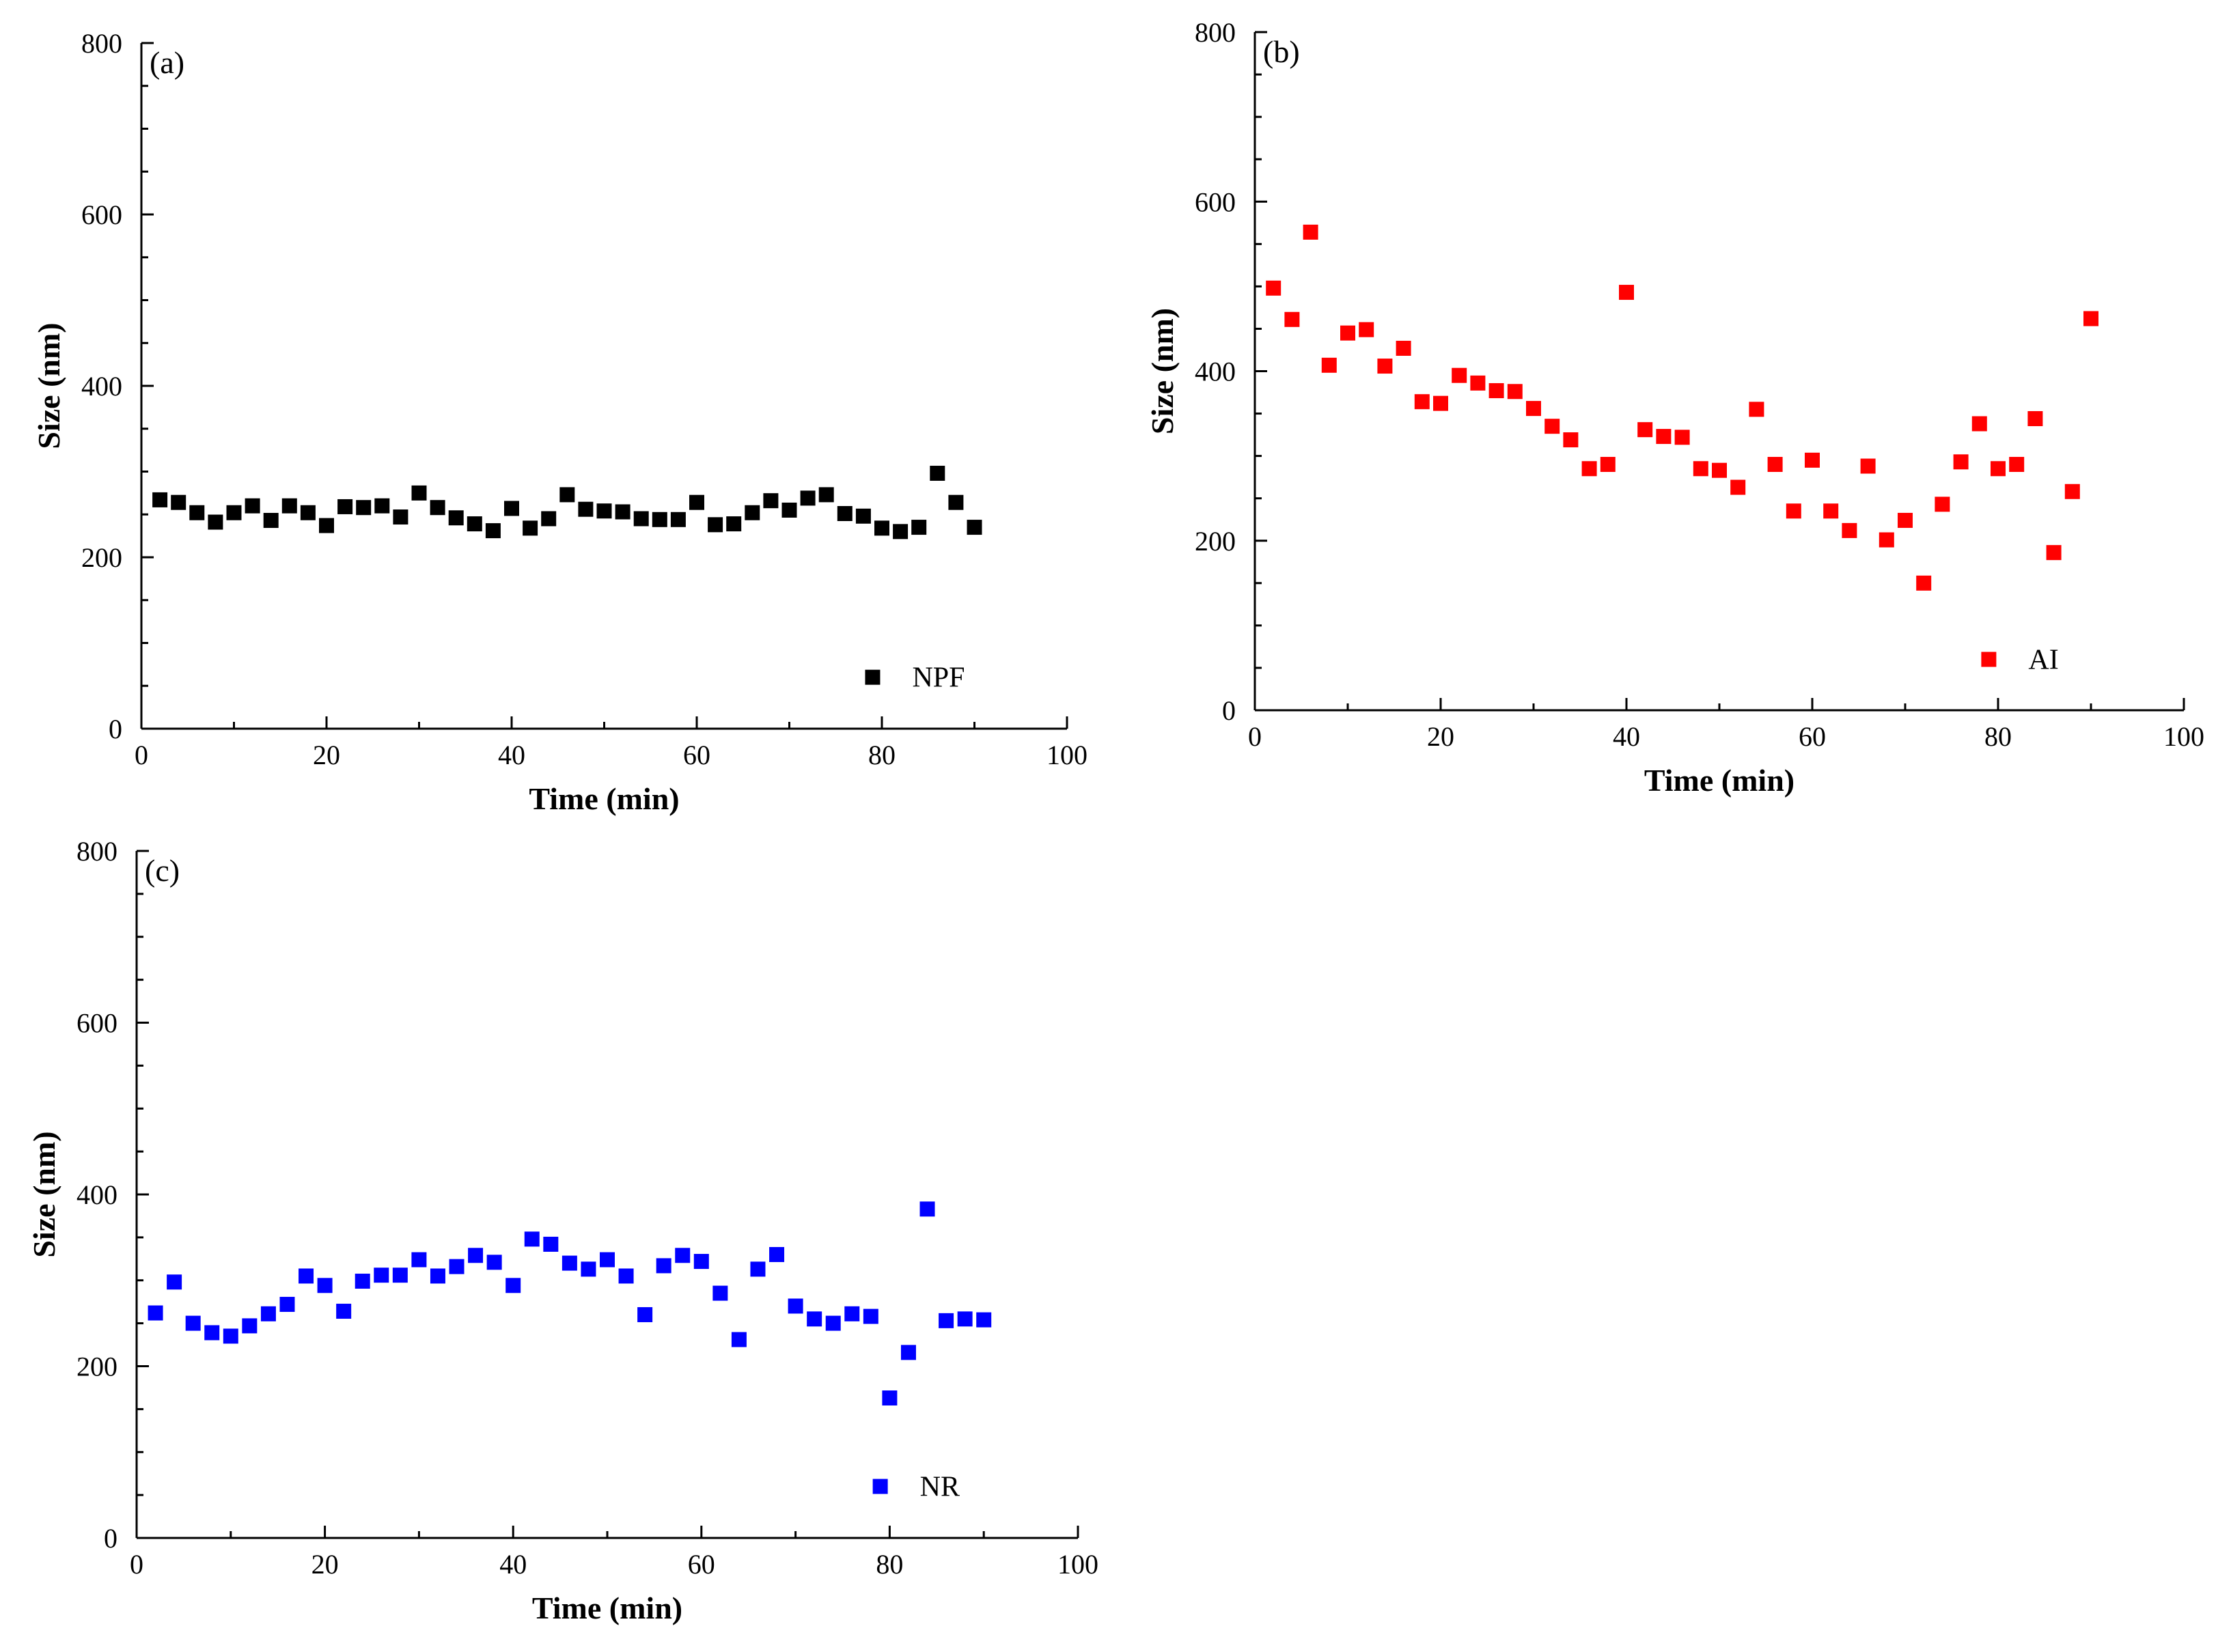 The image size is (2231, 1652). Describe the element at coordinates (136, 1565) in the screenshot. I see `x-tick-label: 0` at that location.